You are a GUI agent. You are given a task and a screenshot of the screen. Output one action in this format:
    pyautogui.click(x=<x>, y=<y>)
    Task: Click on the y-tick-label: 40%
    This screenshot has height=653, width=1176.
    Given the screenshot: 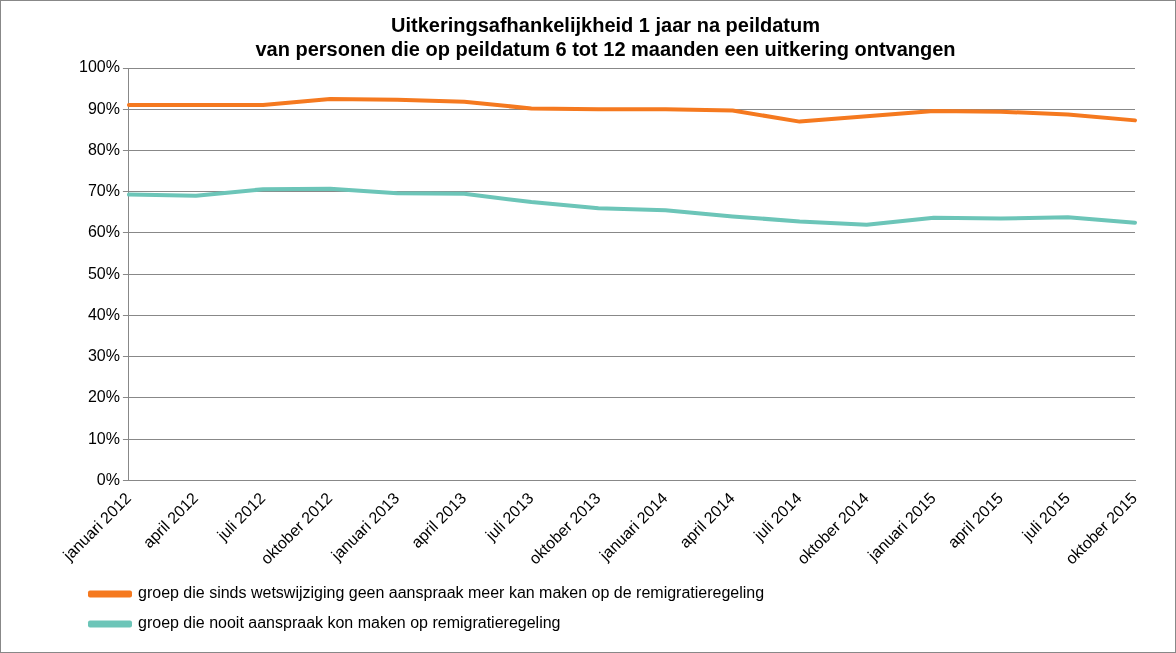 What is the action you would take?
    pyautogui.click(x=103, y=314)
    